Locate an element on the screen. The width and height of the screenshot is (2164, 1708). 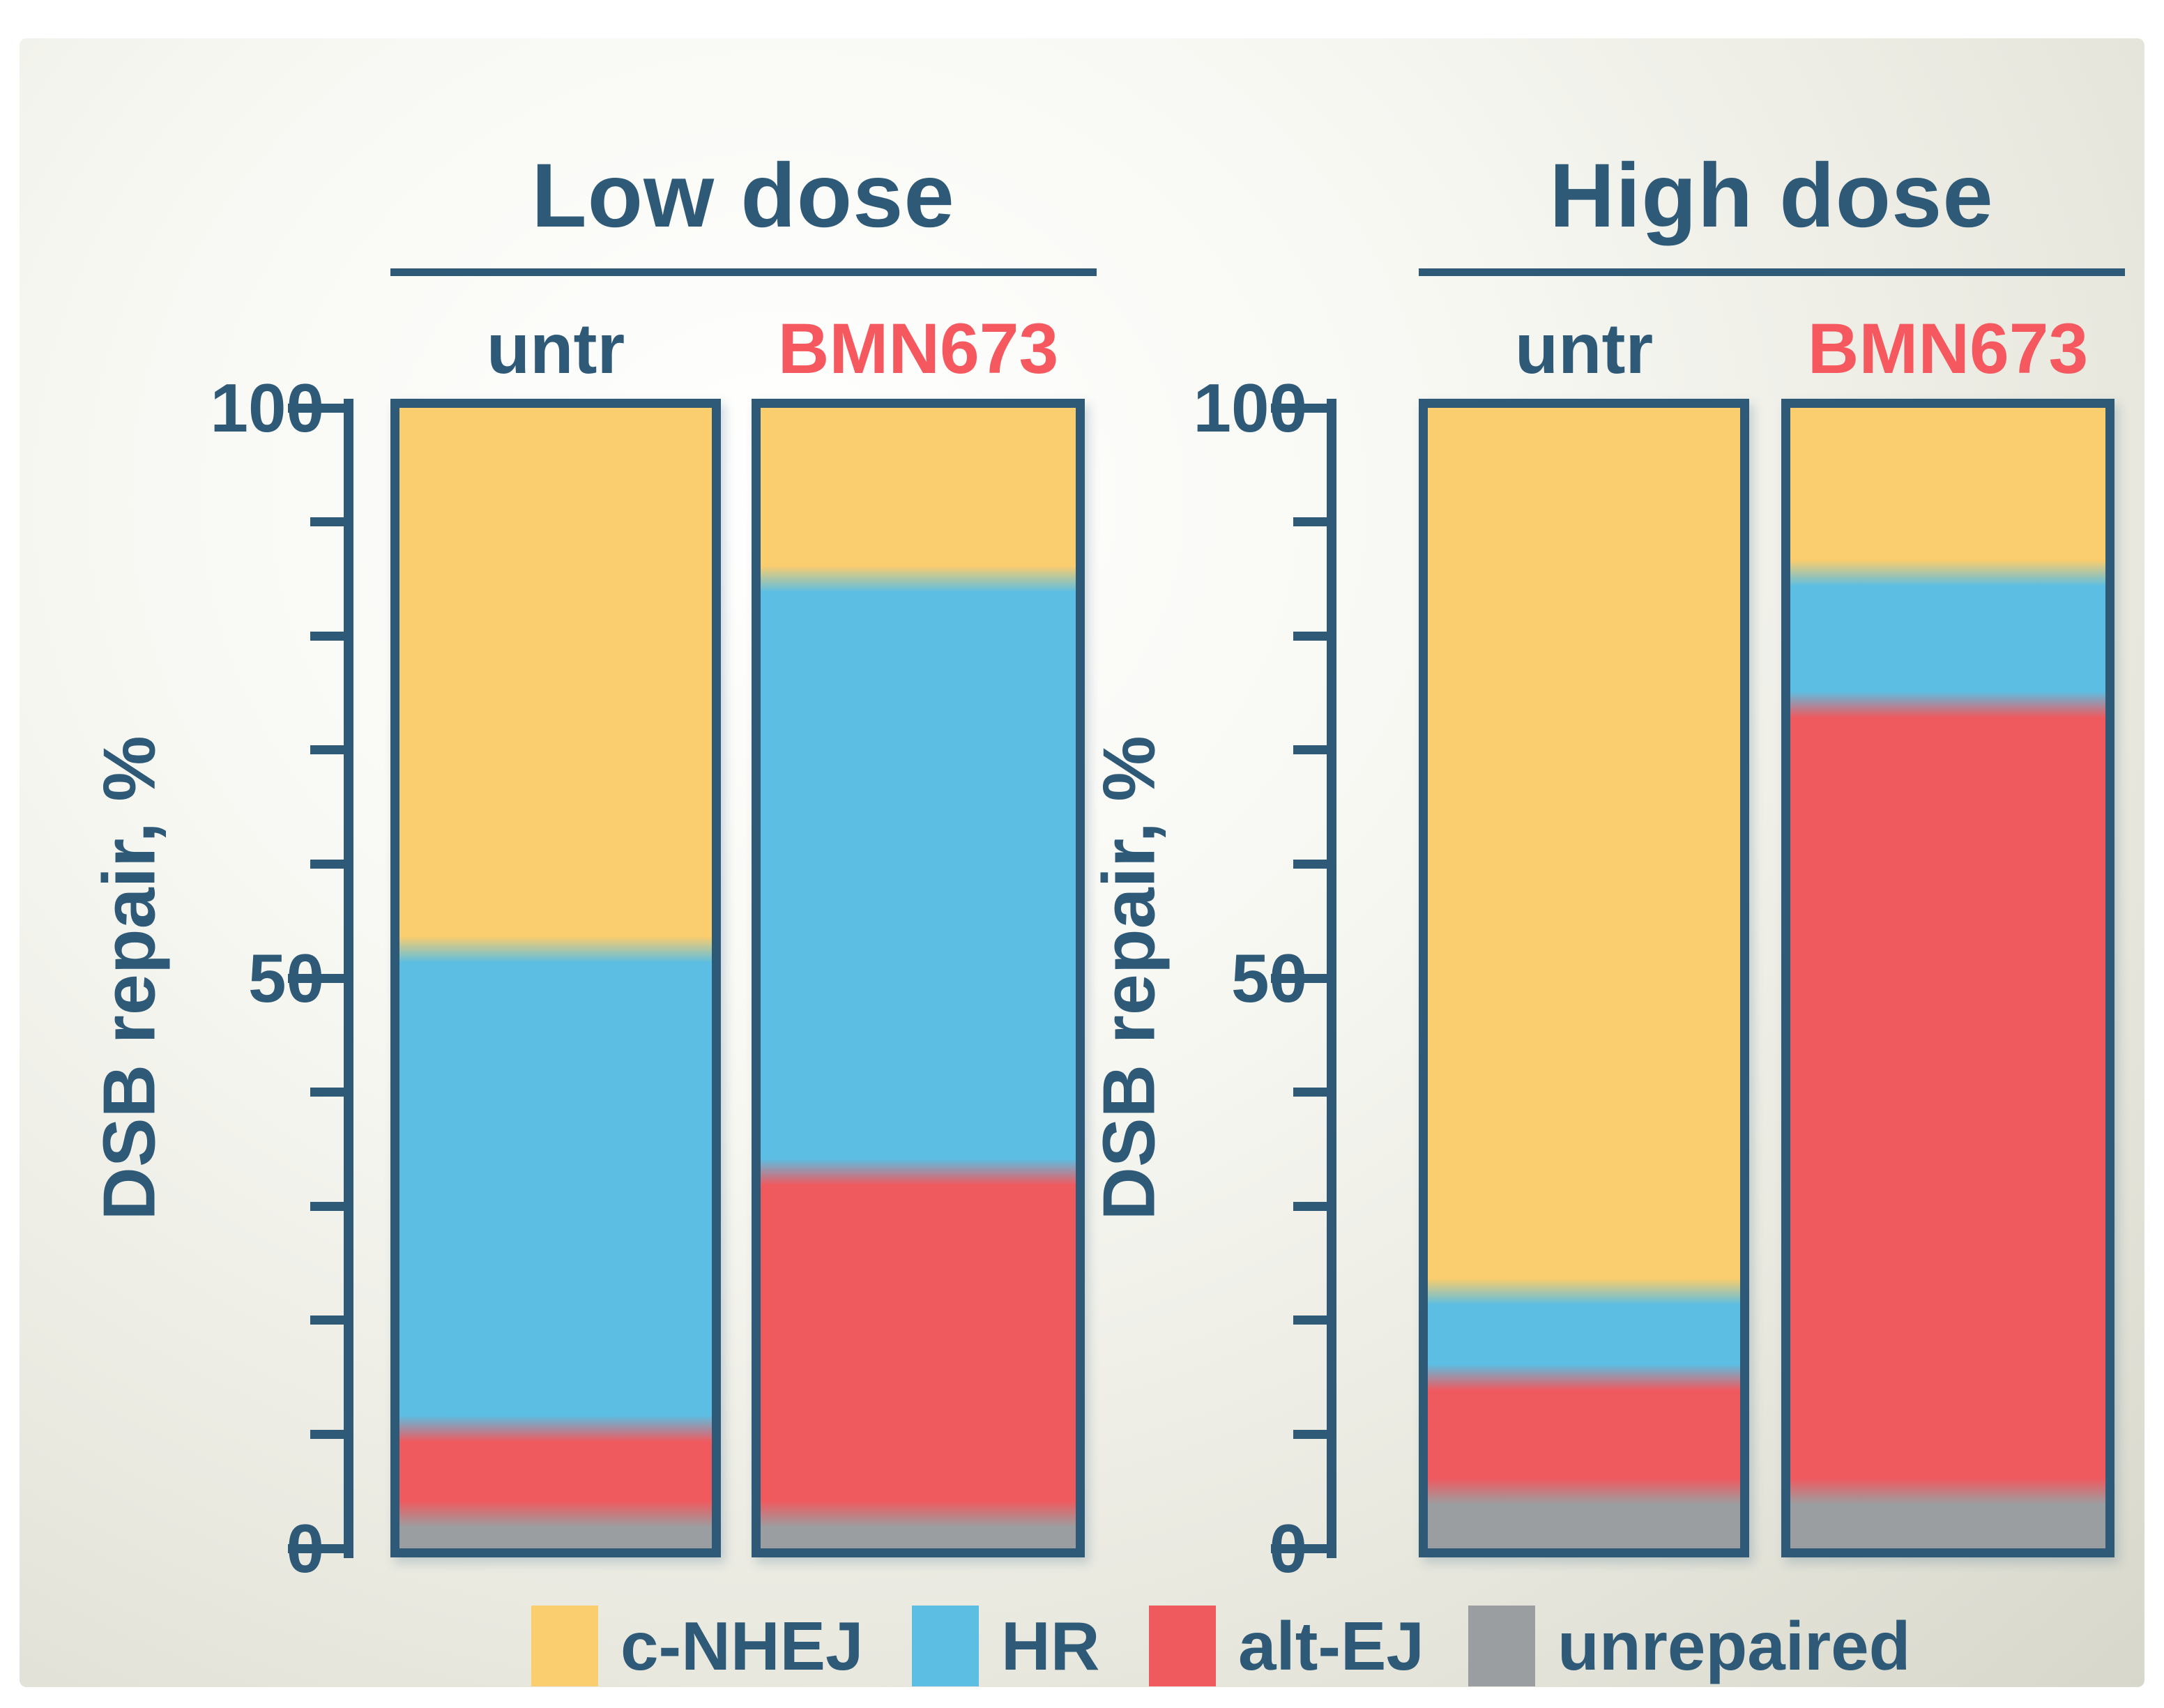
y-axis-tick-50-low-dose is located at coordinates (316, 978).